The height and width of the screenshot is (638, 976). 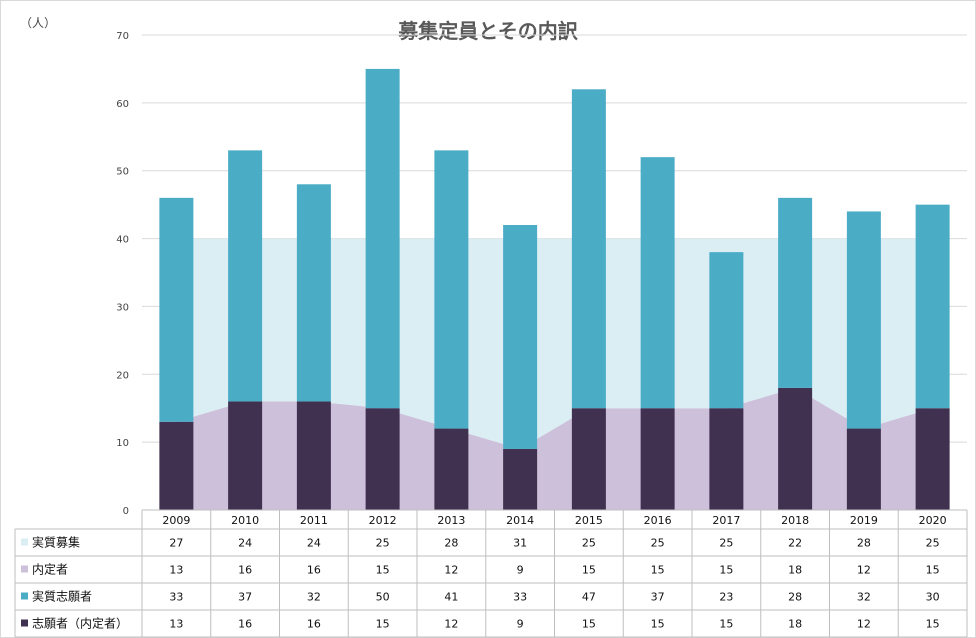 I want to click on bar-lower-2012, so click(x=382, y=459).